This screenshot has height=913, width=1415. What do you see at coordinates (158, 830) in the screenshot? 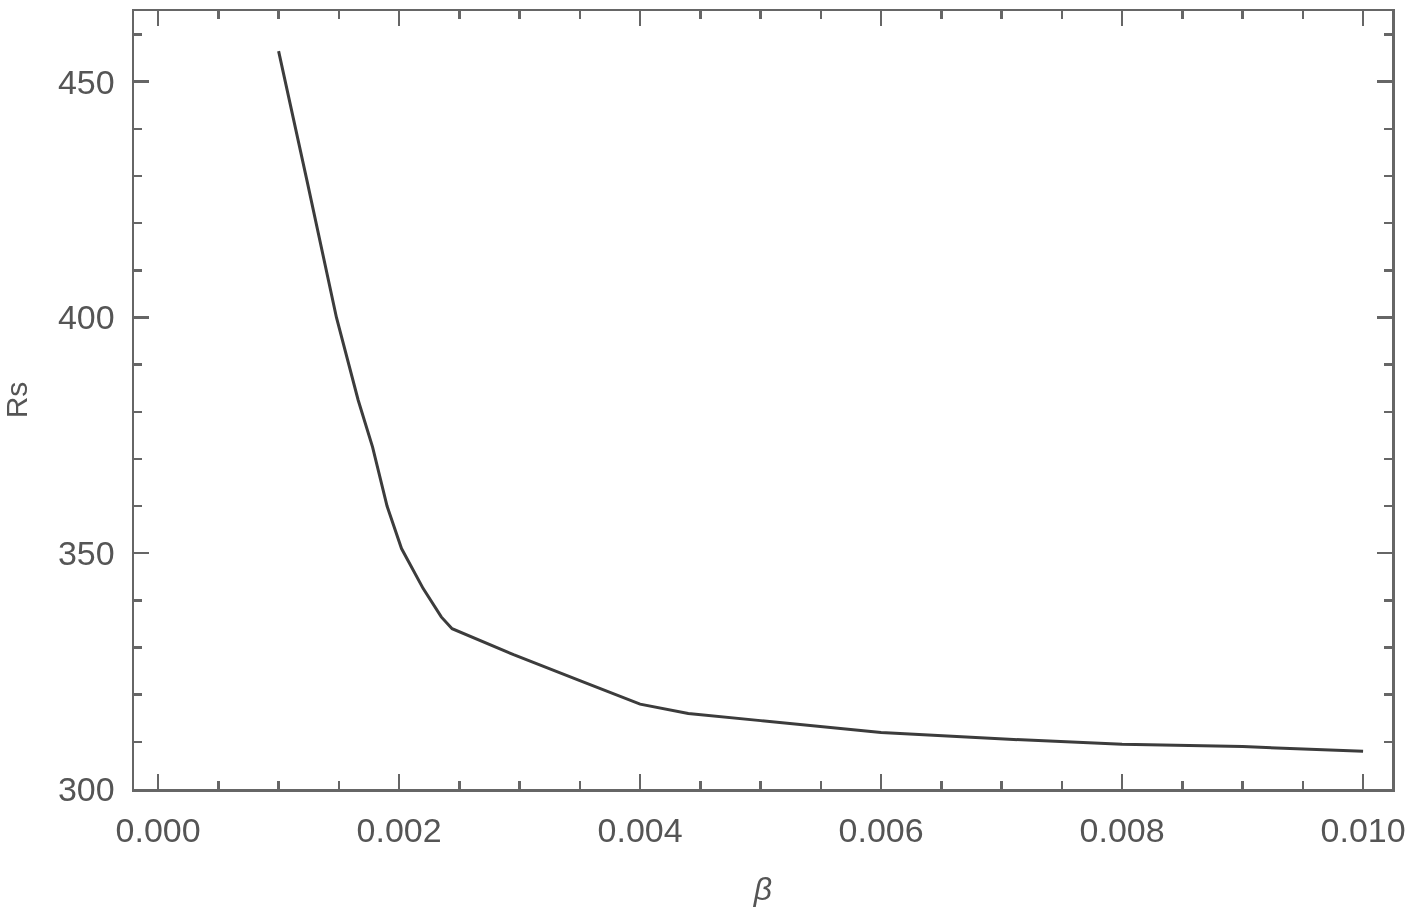
I see `x-tick-label: 0.000` at bounding box center [158, 830].